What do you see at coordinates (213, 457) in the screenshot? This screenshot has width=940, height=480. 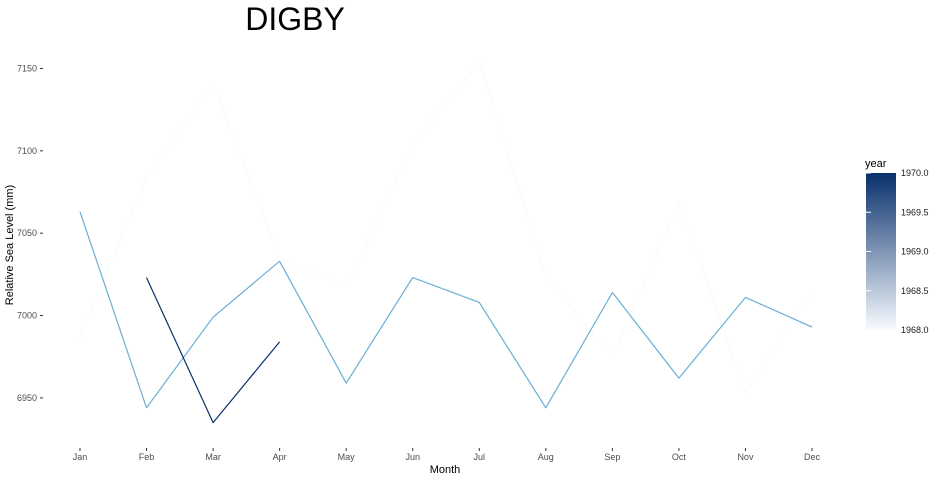 I see `x-tick-label: Mar` at bounding box center [213, 457].